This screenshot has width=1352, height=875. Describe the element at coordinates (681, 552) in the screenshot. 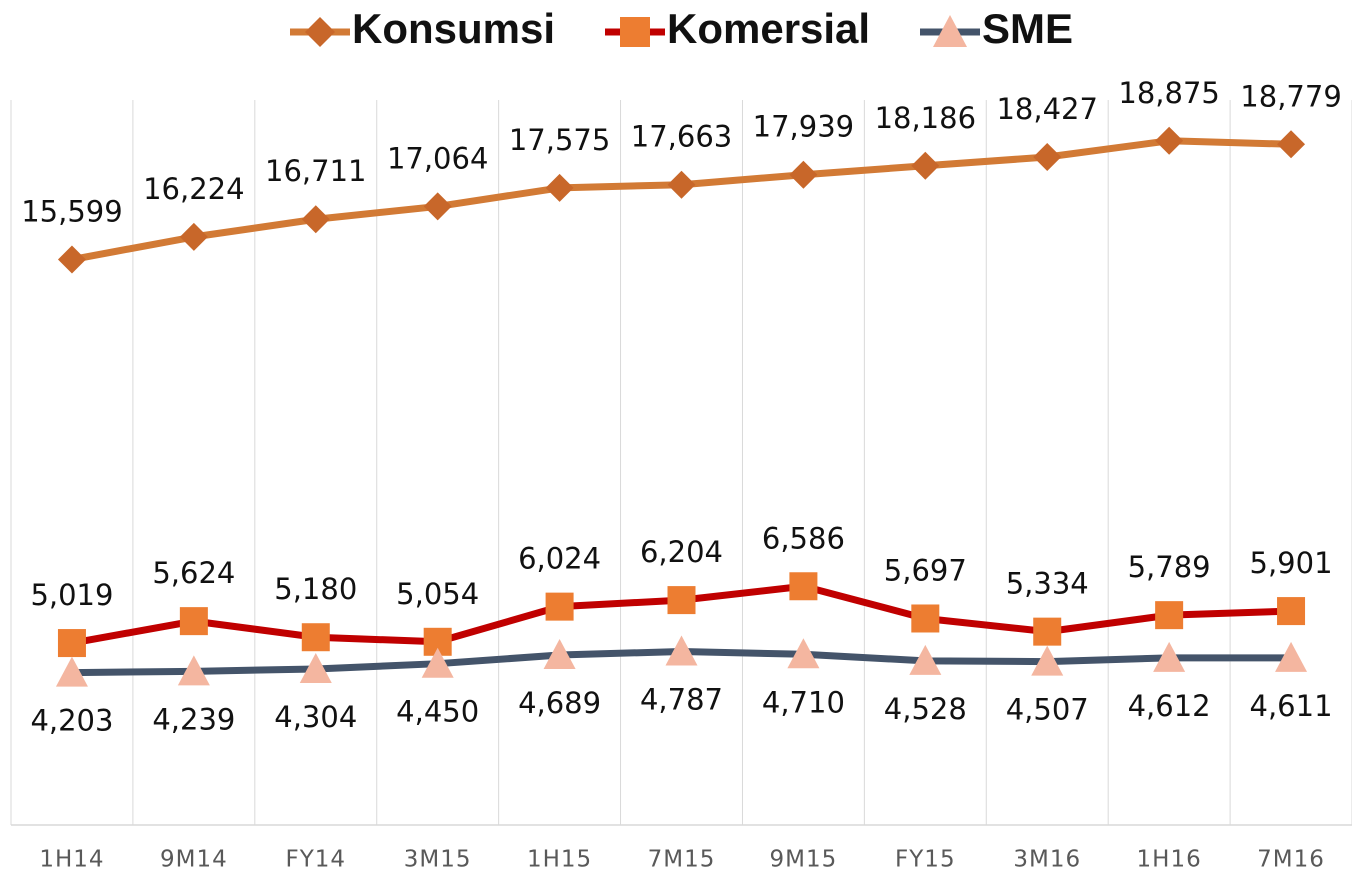

I see `data-label: 6,204` at that location.